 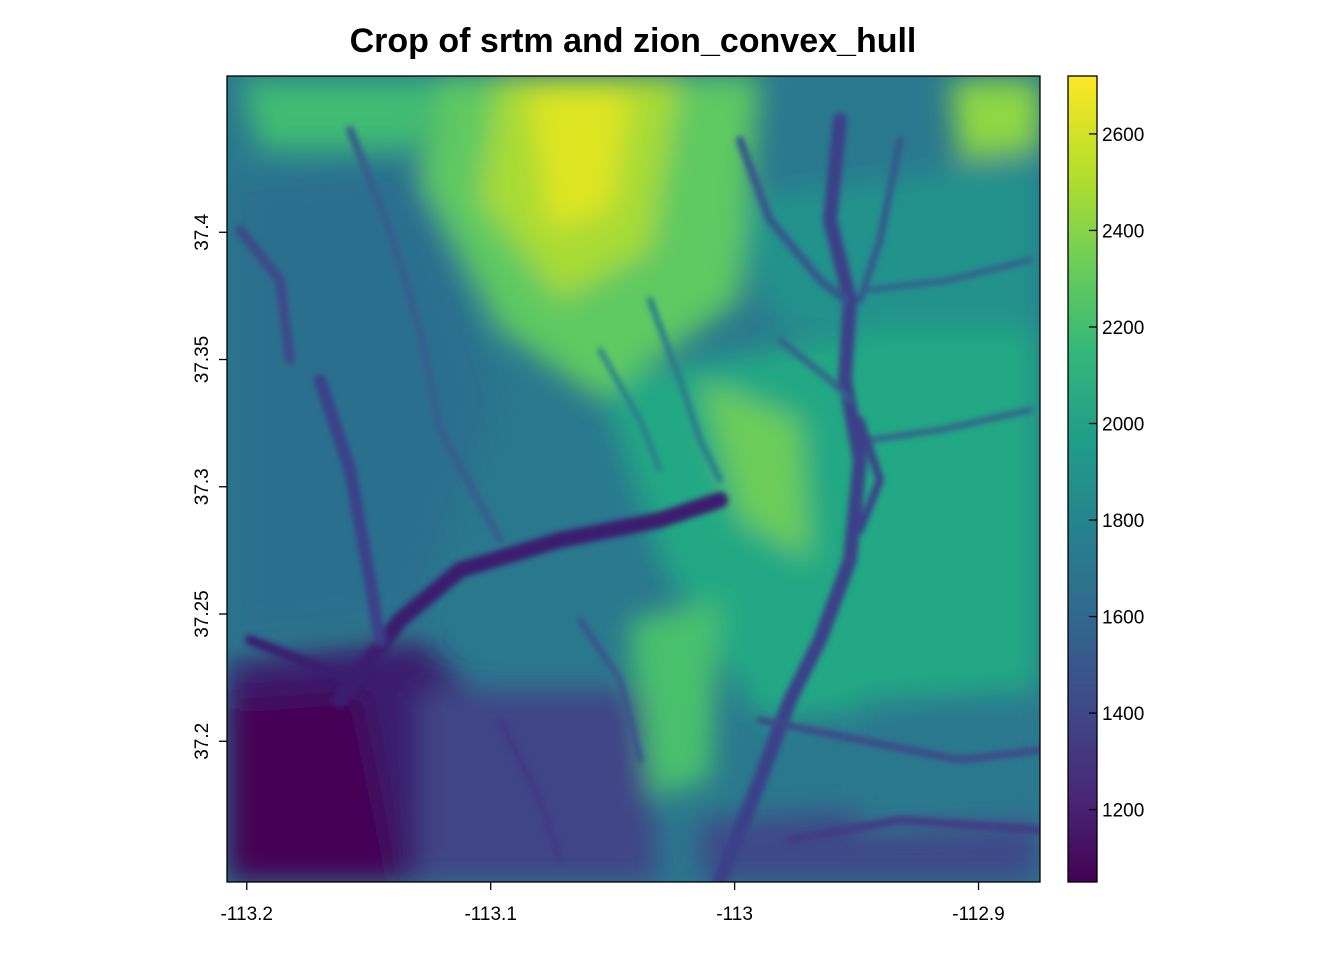 I want to click on x-tick-label: -113.2, so click(x=247, y=914).